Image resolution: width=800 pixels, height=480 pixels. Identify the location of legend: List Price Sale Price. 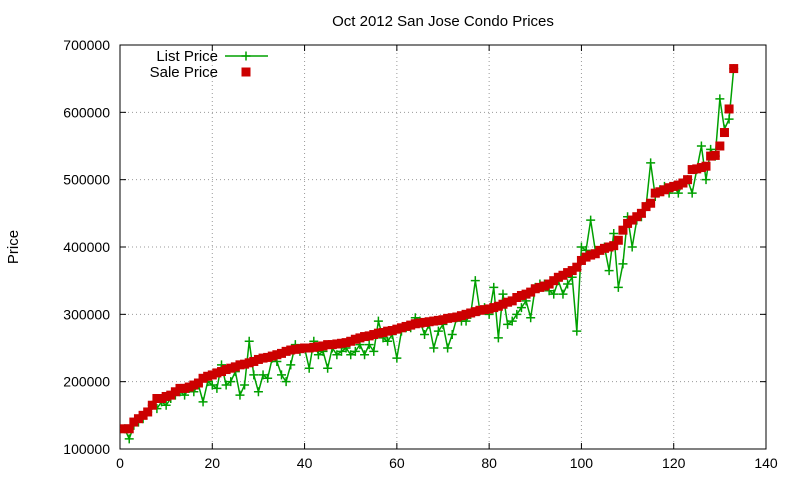
(209, 64).